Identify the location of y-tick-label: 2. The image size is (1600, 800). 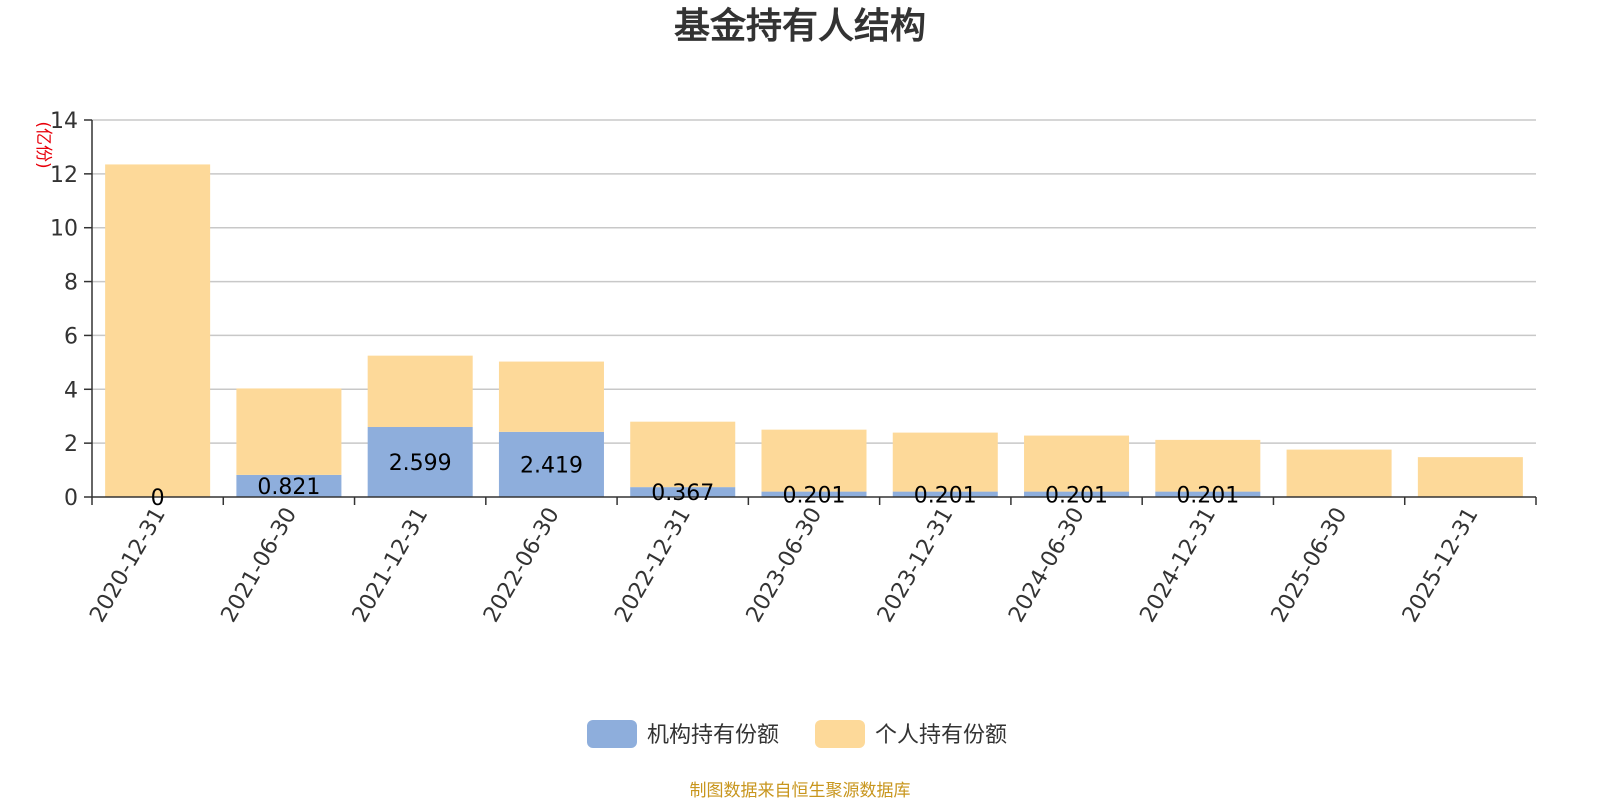
(71, 444).